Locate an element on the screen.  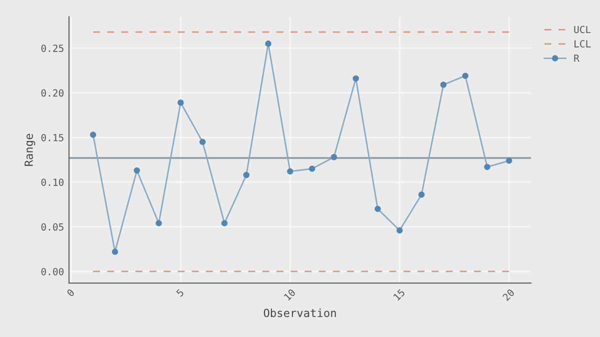
x-tick-label: 20 is located at coordinates (508, 295).